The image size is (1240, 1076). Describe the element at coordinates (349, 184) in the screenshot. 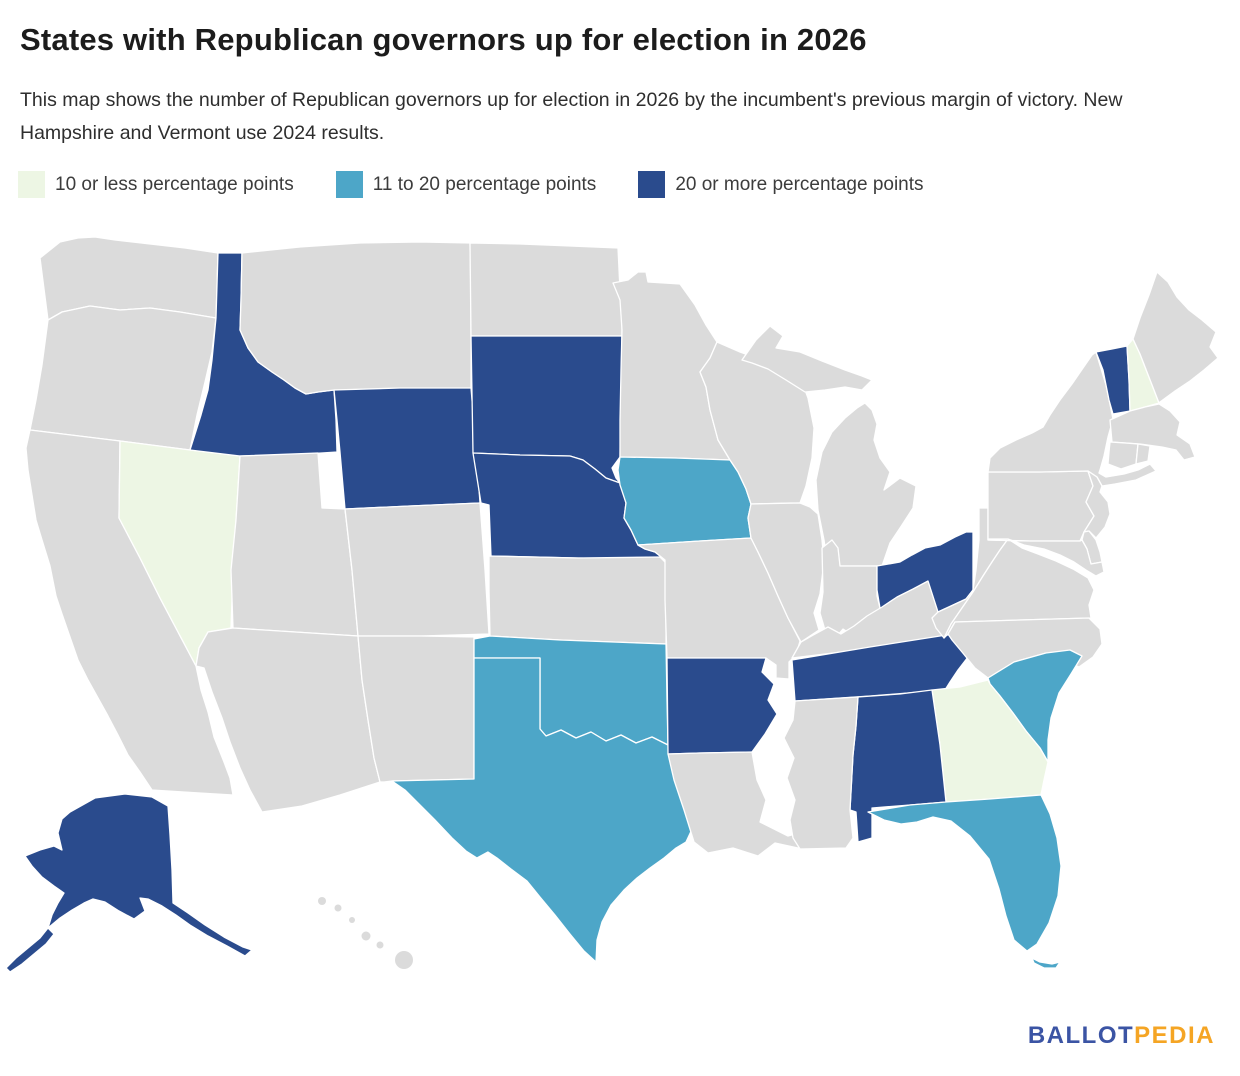

I see `legend-swatch-mid` at that location.